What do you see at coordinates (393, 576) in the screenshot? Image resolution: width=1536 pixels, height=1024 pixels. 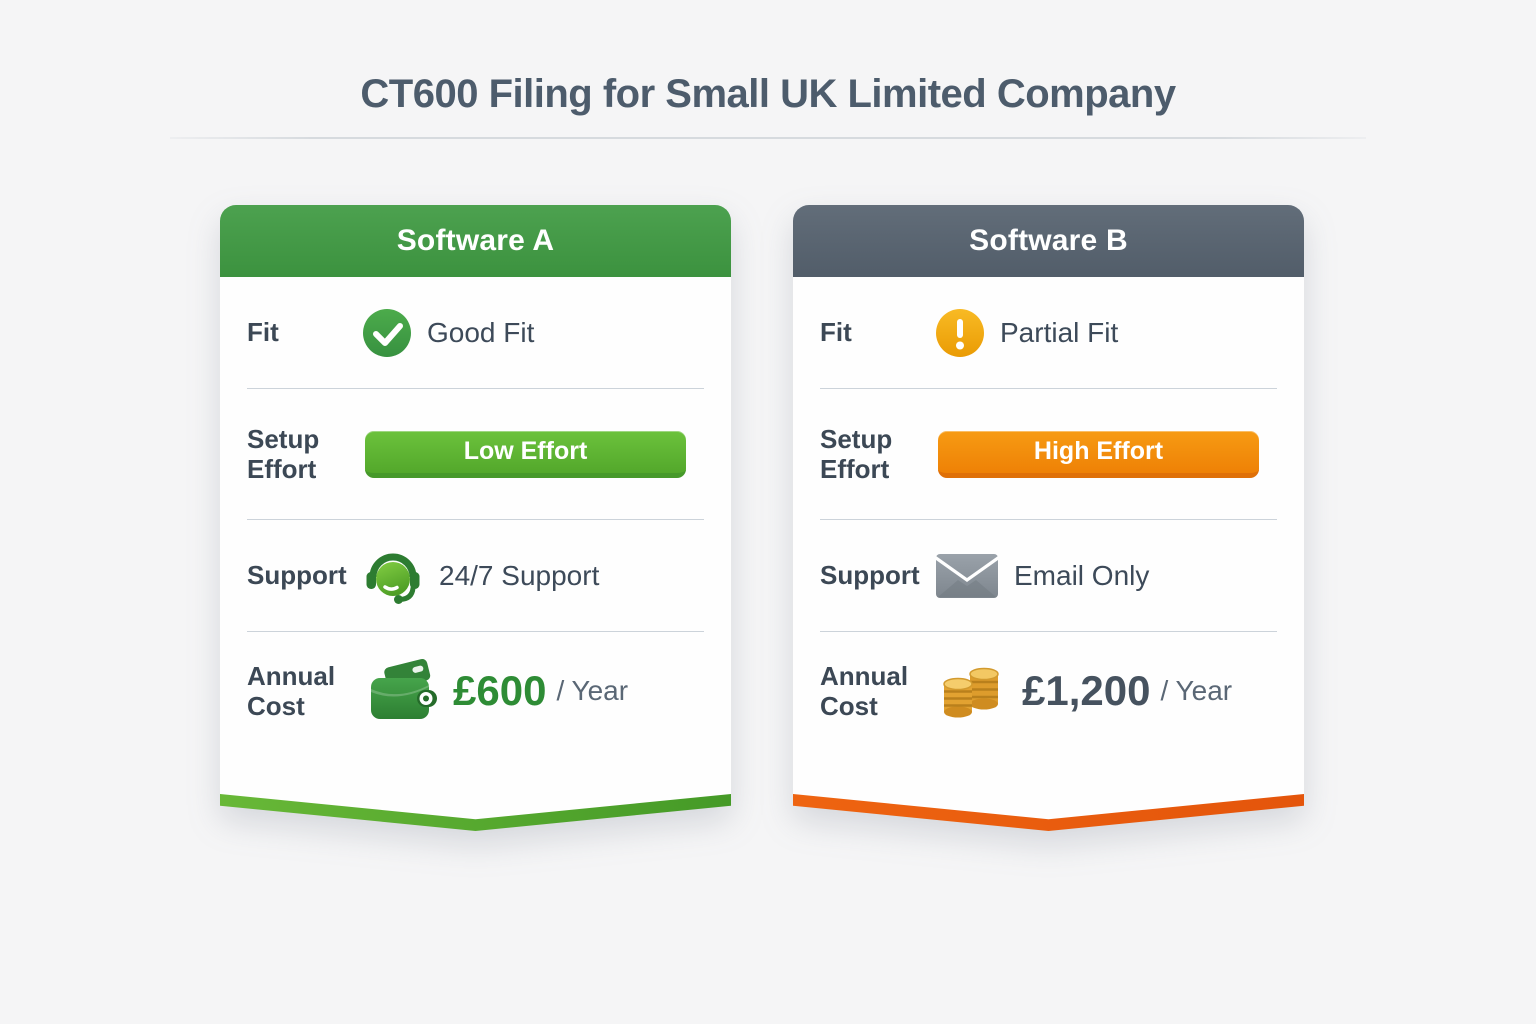 I see `headset-icon` at bounding box center [393, 576].